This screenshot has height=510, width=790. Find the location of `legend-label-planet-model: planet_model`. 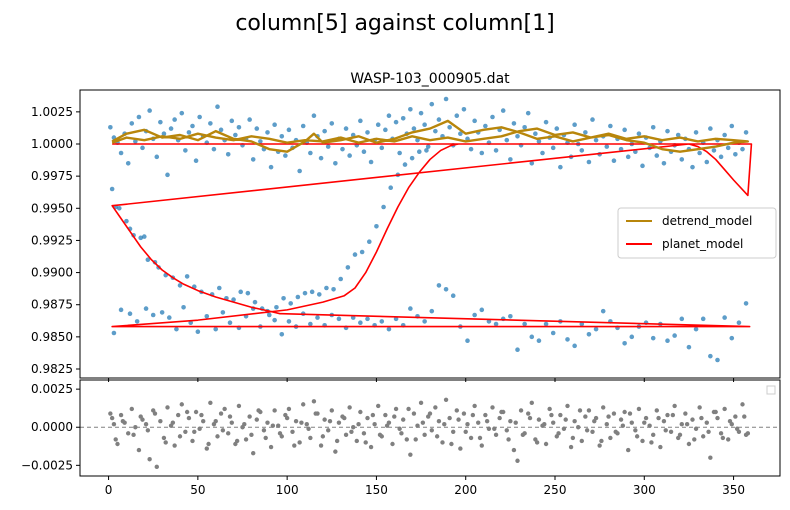

legend-label-planet-model: planet_model is located at coordinates (702, 244).